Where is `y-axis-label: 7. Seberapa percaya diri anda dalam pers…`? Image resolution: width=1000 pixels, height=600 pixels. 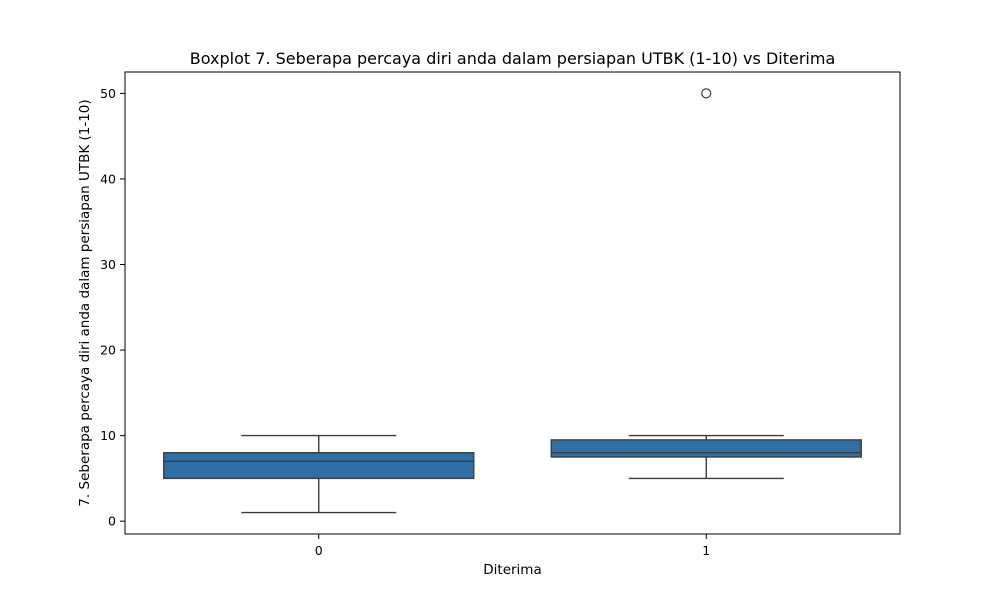 y-axis-label: 7. Seberapa percaya diri anda dalam pers… is located at coordinates (85, 302).